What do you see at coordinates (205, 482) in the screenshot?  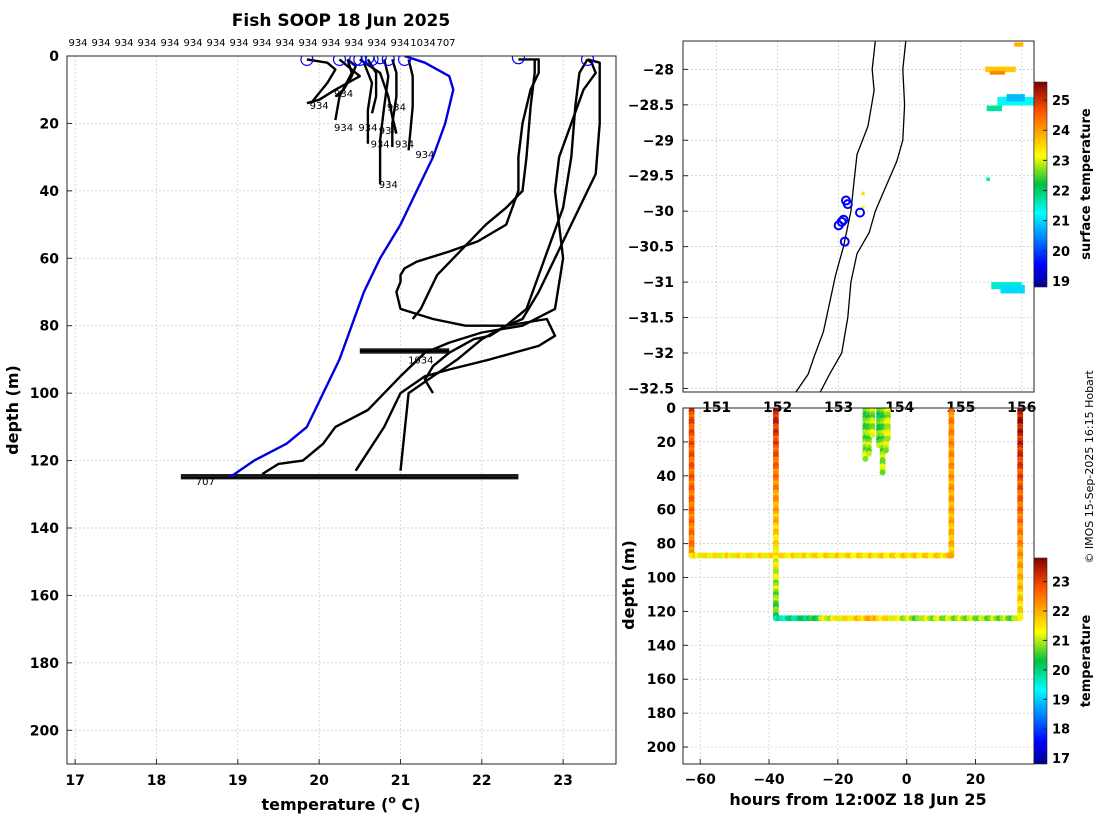 I see `profile-label: 707` at bounding box center [205, 482].